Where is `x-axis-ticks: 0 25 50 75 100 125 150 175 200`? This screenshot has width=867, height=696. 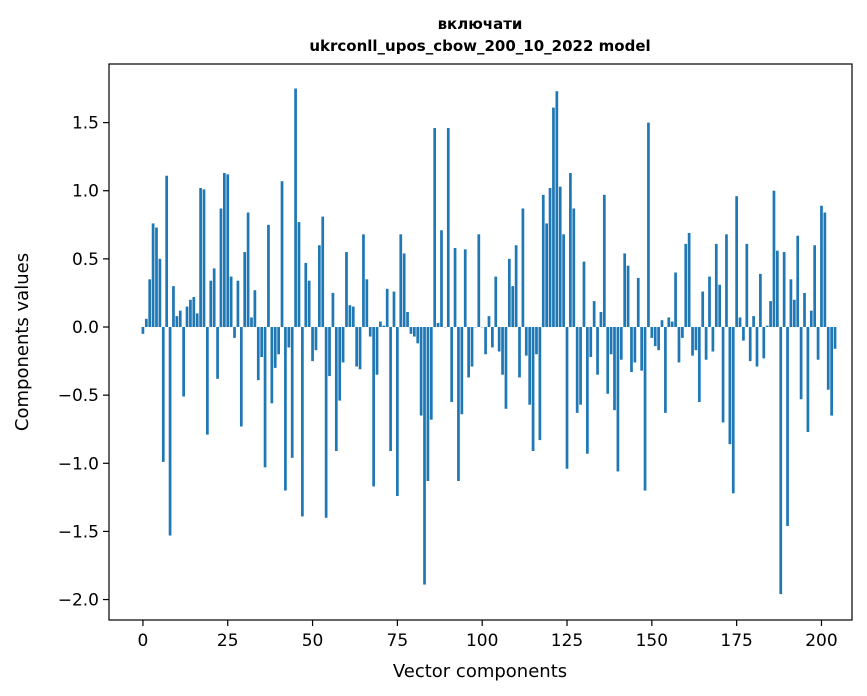
x-axis-ticks: 0 25 50 75 100 125 150 175 200 is located at coordinates (488, 635).